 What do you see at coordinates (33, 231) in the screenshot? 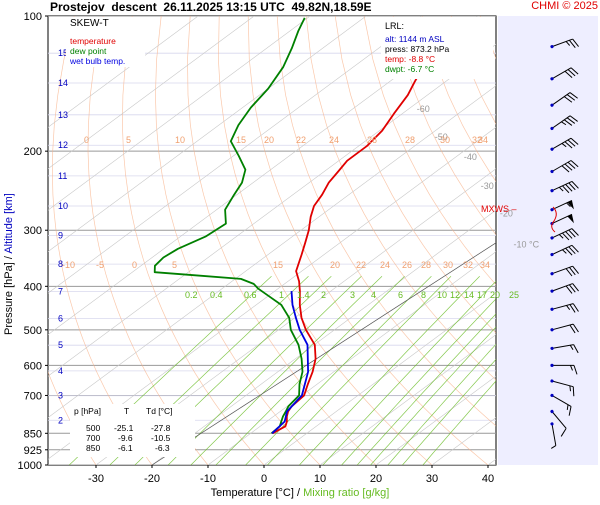
I see `pressure-tick-label: 300` at bounding box center [33, 231].